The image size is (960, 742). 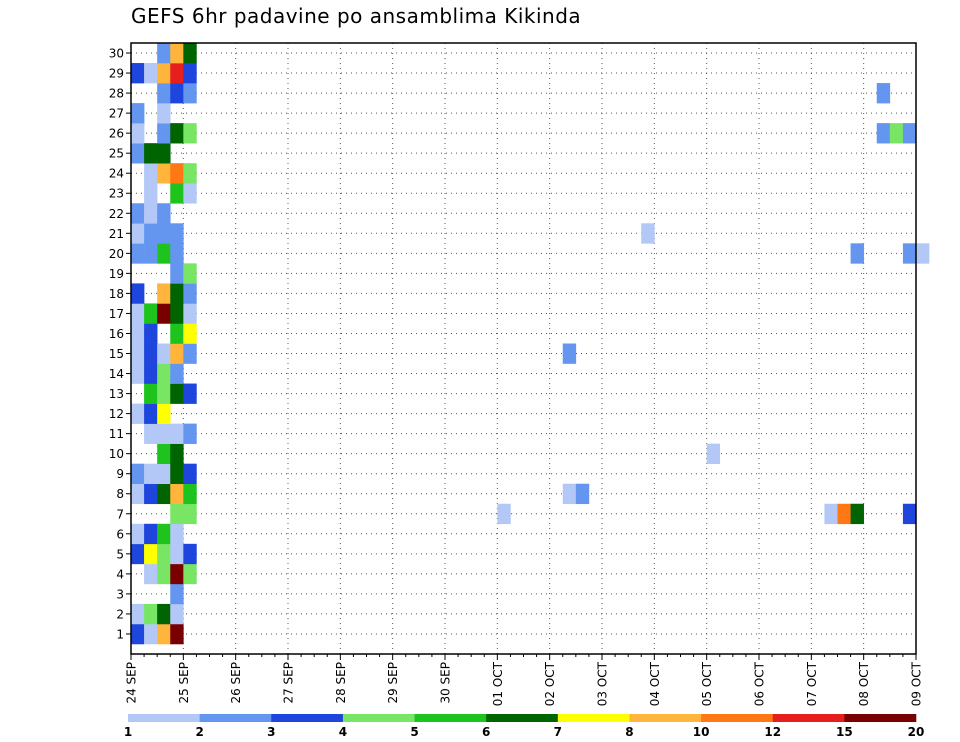 I want to click on x-tick-label: 27 SEP, so click(x=289, y=683).